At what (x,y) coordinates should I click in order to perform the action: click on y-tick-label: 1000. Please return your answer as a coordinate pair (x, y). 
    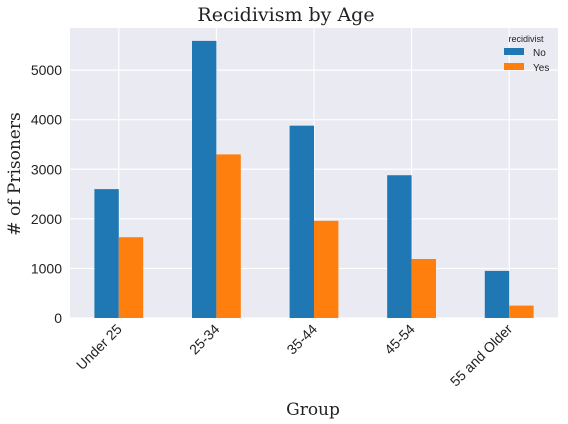
    Looking at the image, I should click on (46, 268).